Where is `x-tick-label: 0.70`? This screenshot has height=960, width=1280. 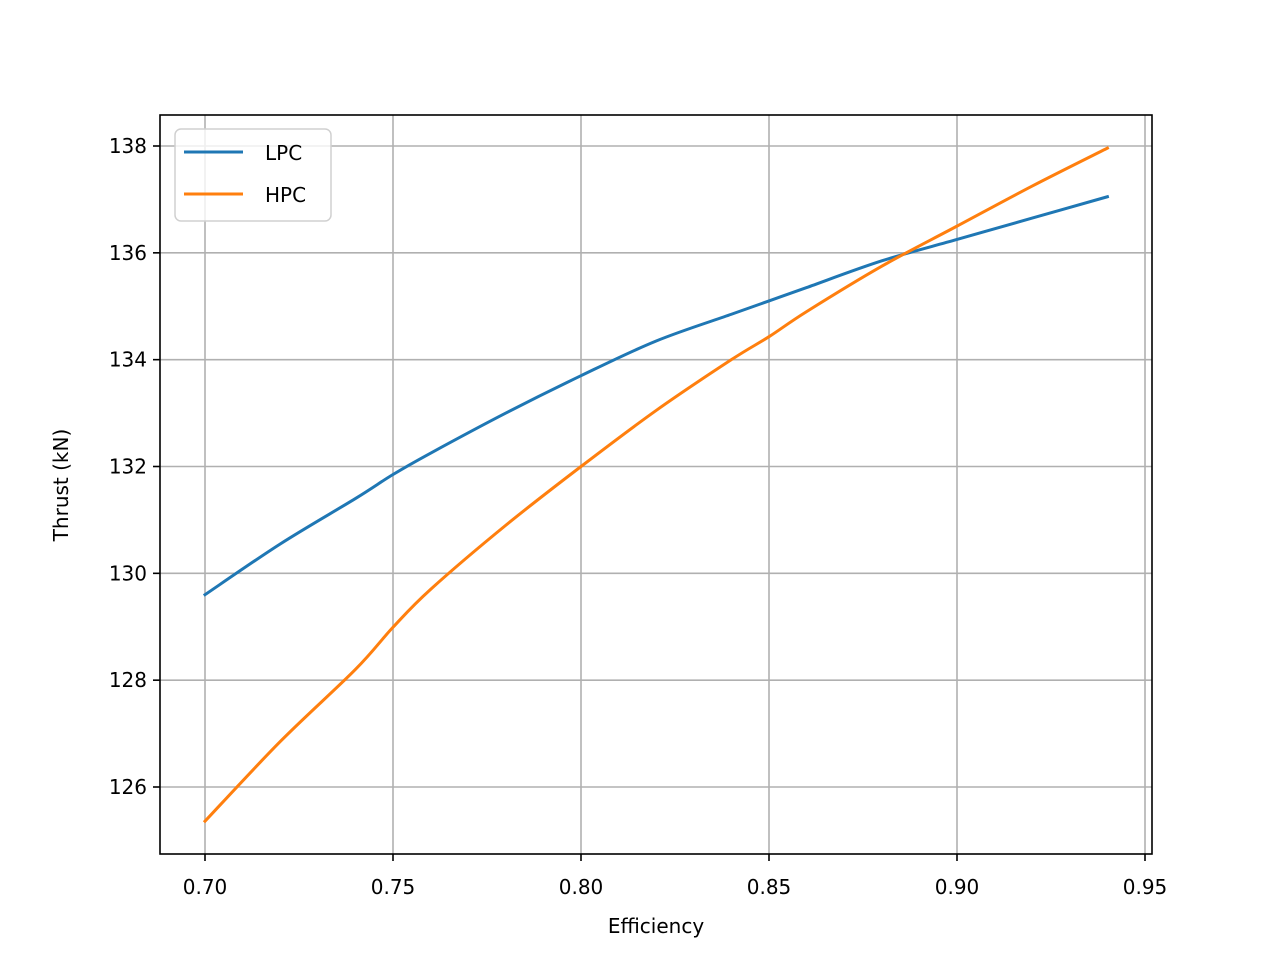
x-tick-label: 0.70 is located at coordinates (205, 887).